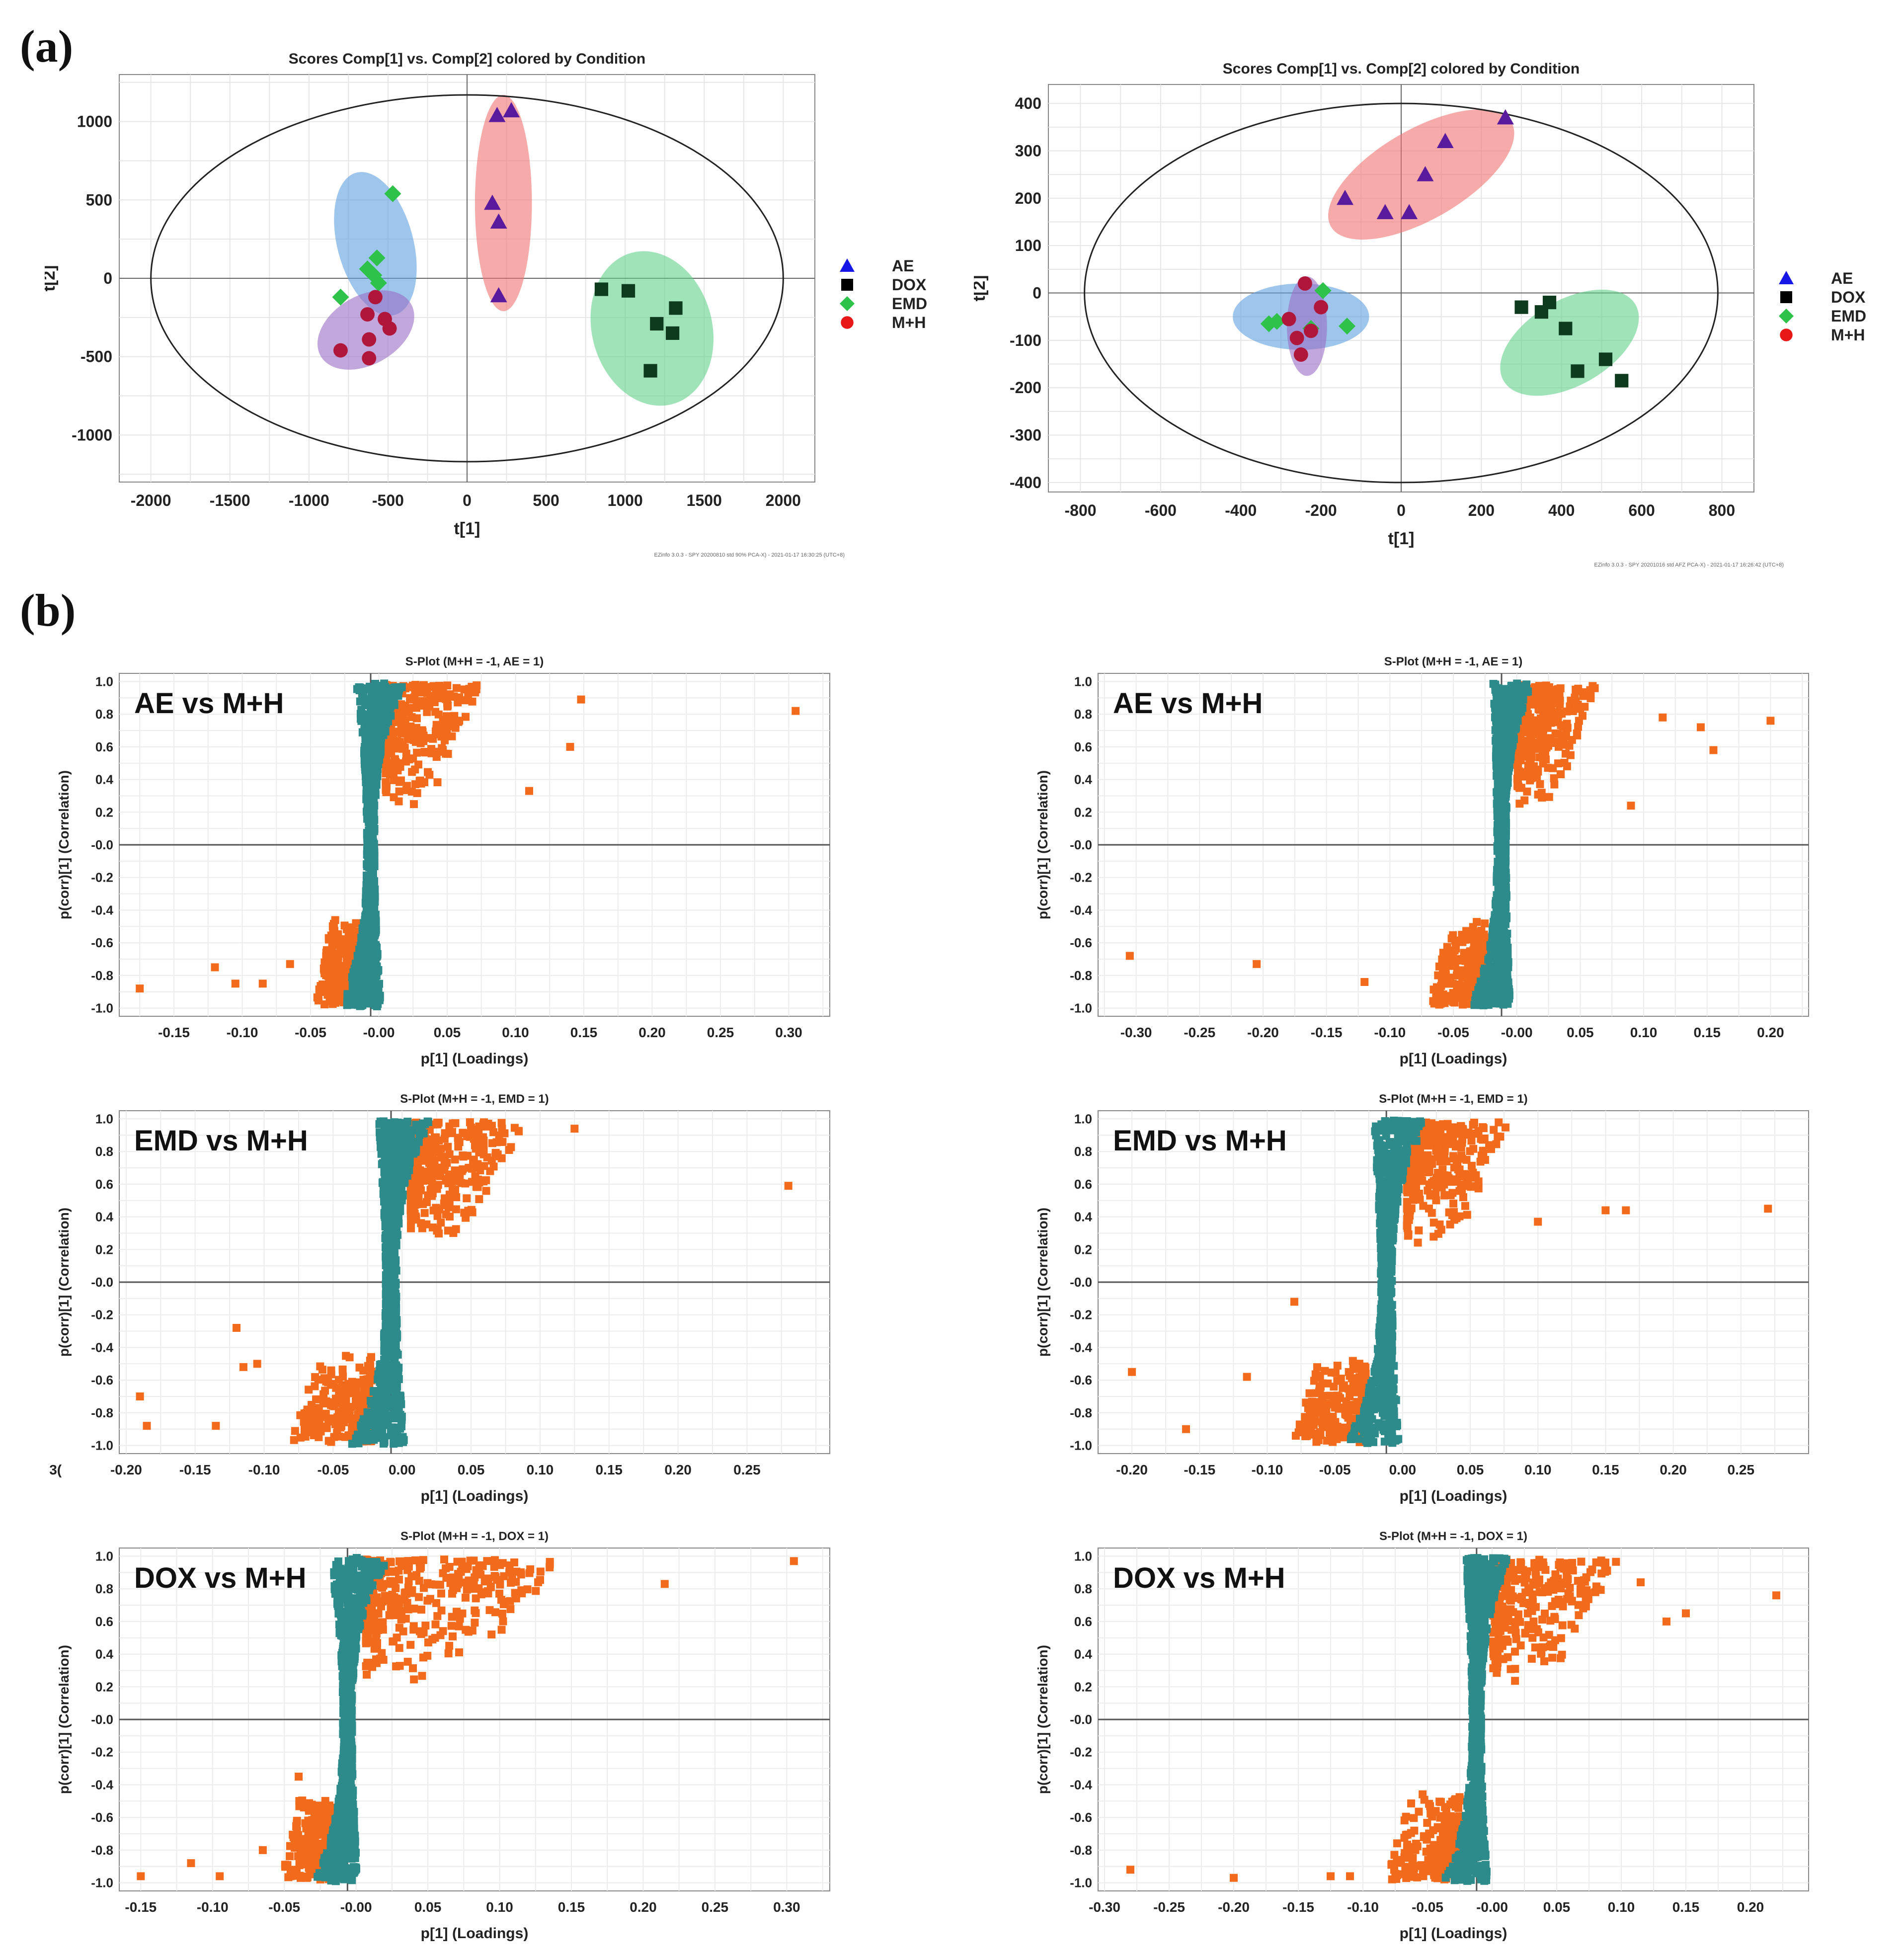 Image resolution: width=1903 pixels, height=1960 pixels. I want to click on series-mplush, so click(365, 328).